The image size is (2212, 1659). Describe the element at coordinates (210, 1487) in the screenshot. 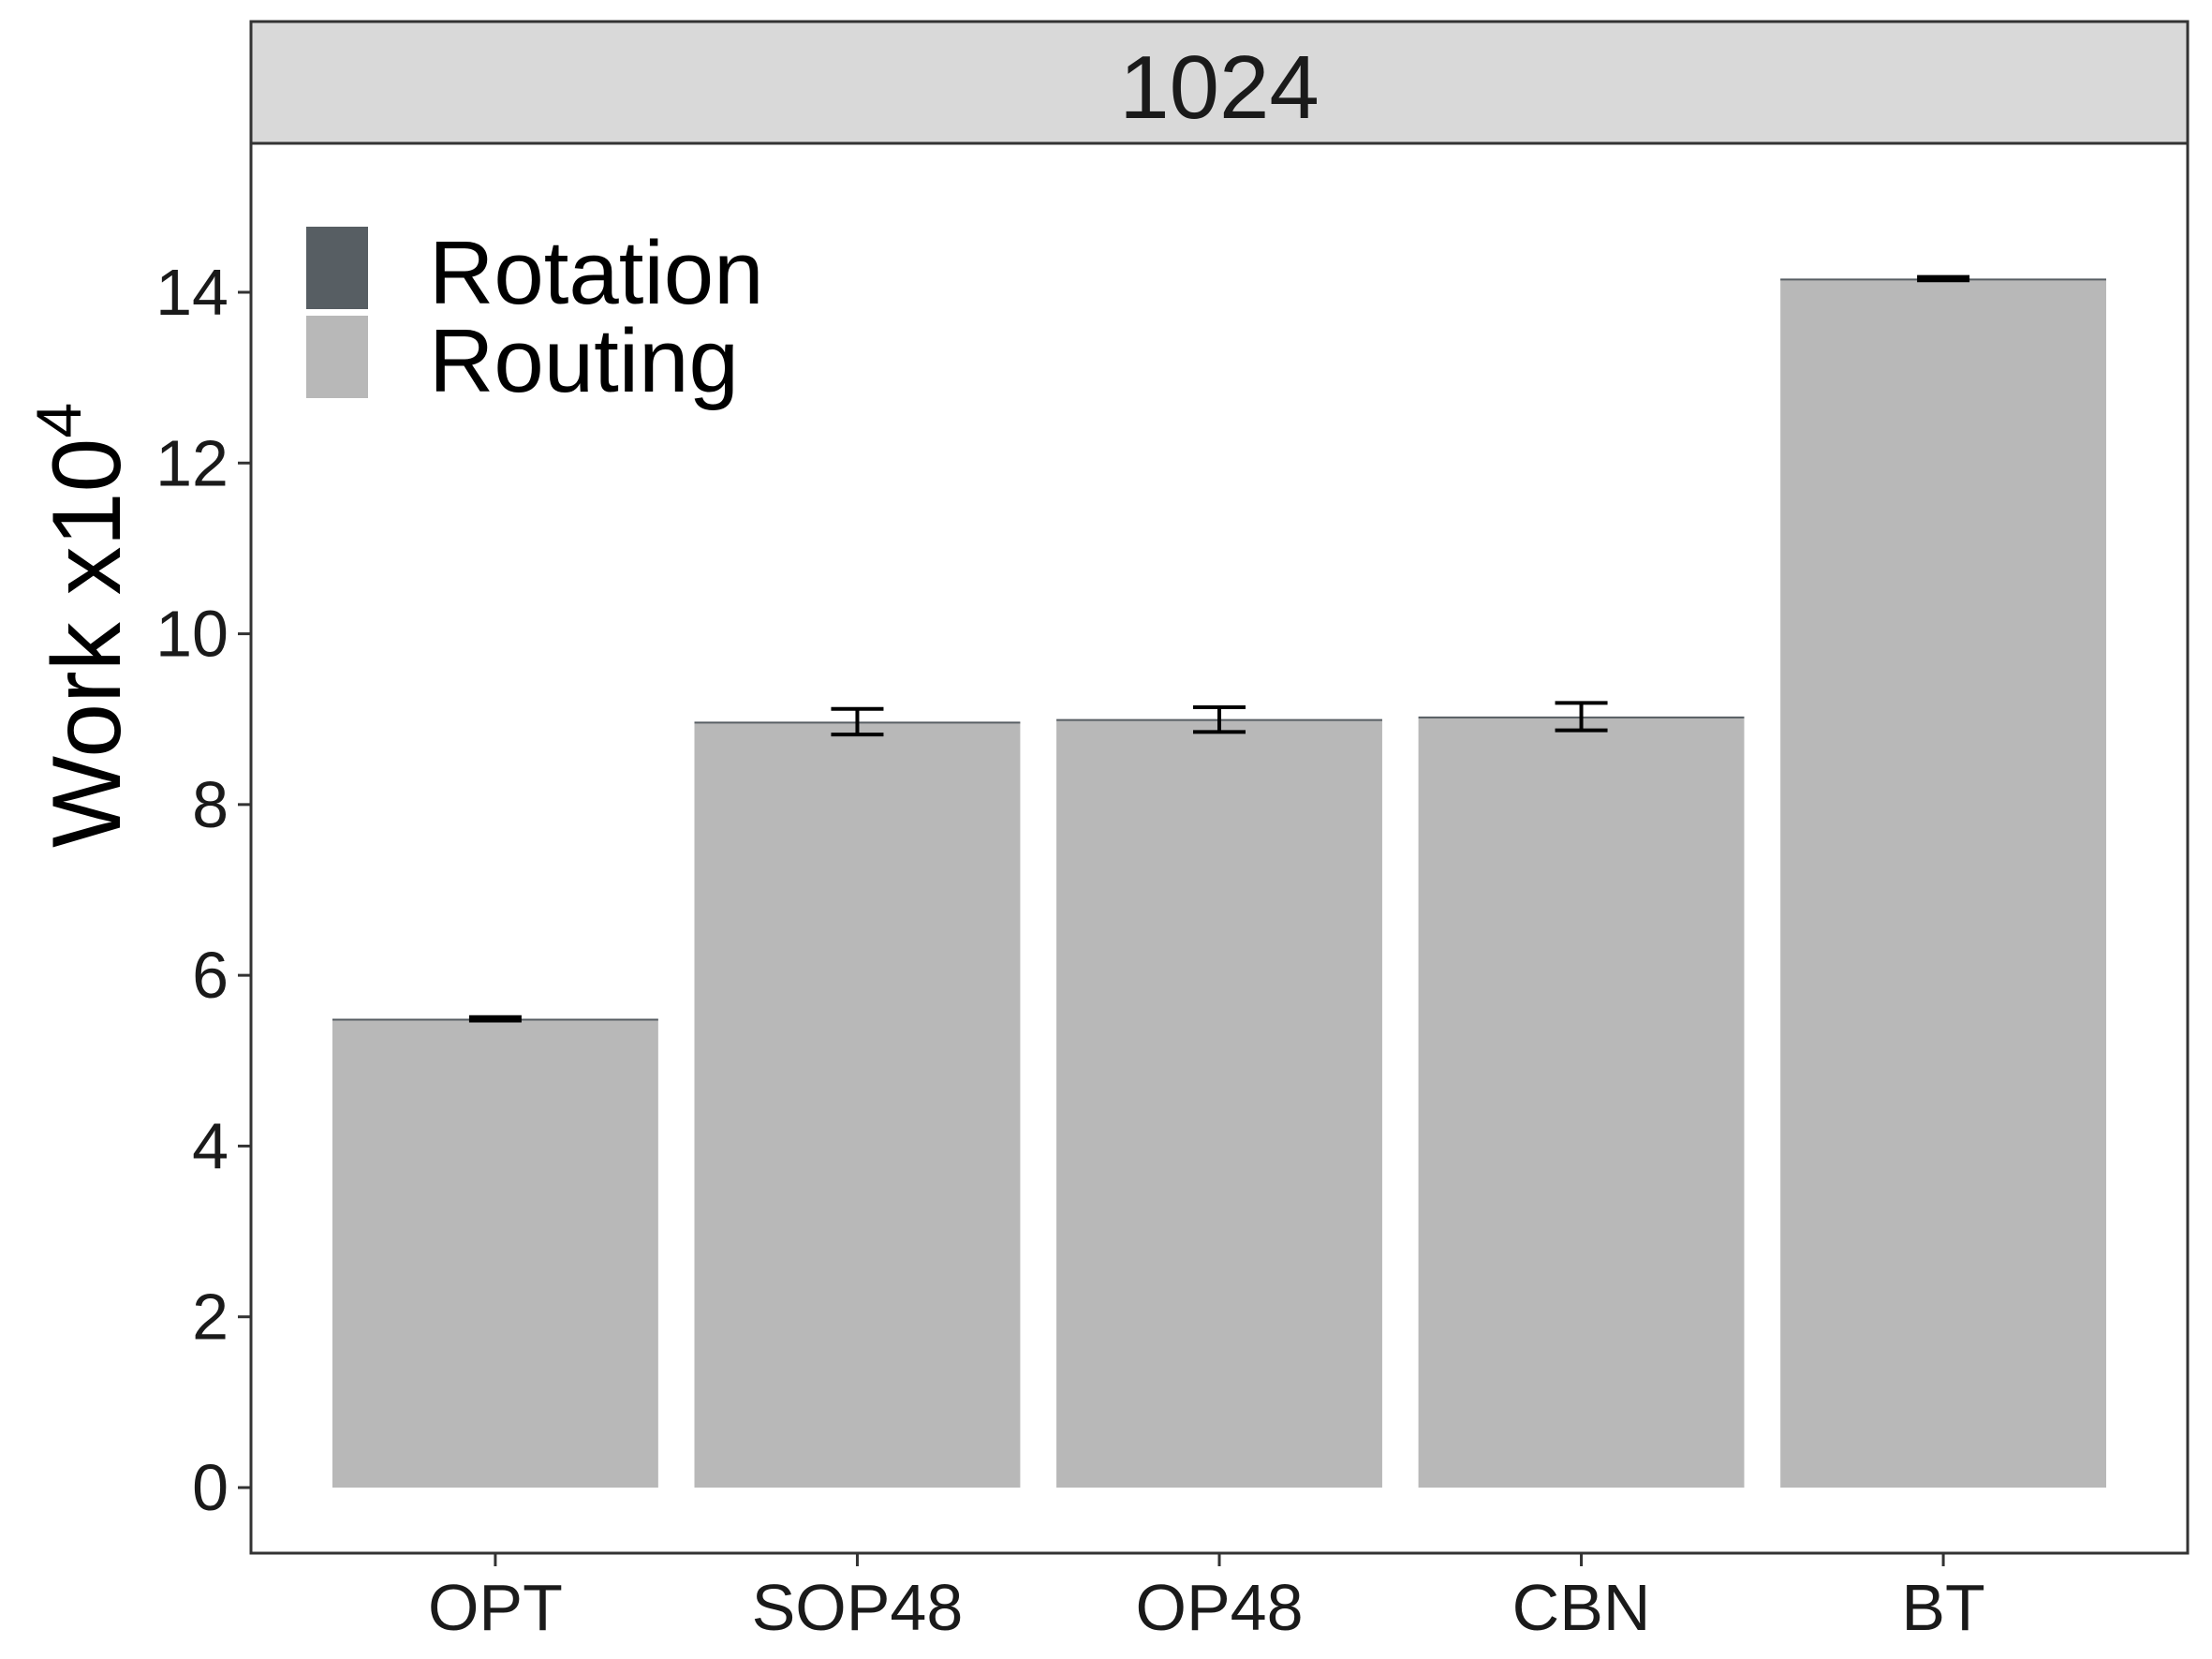

I see `y-tick-label-0: 0` at that location.